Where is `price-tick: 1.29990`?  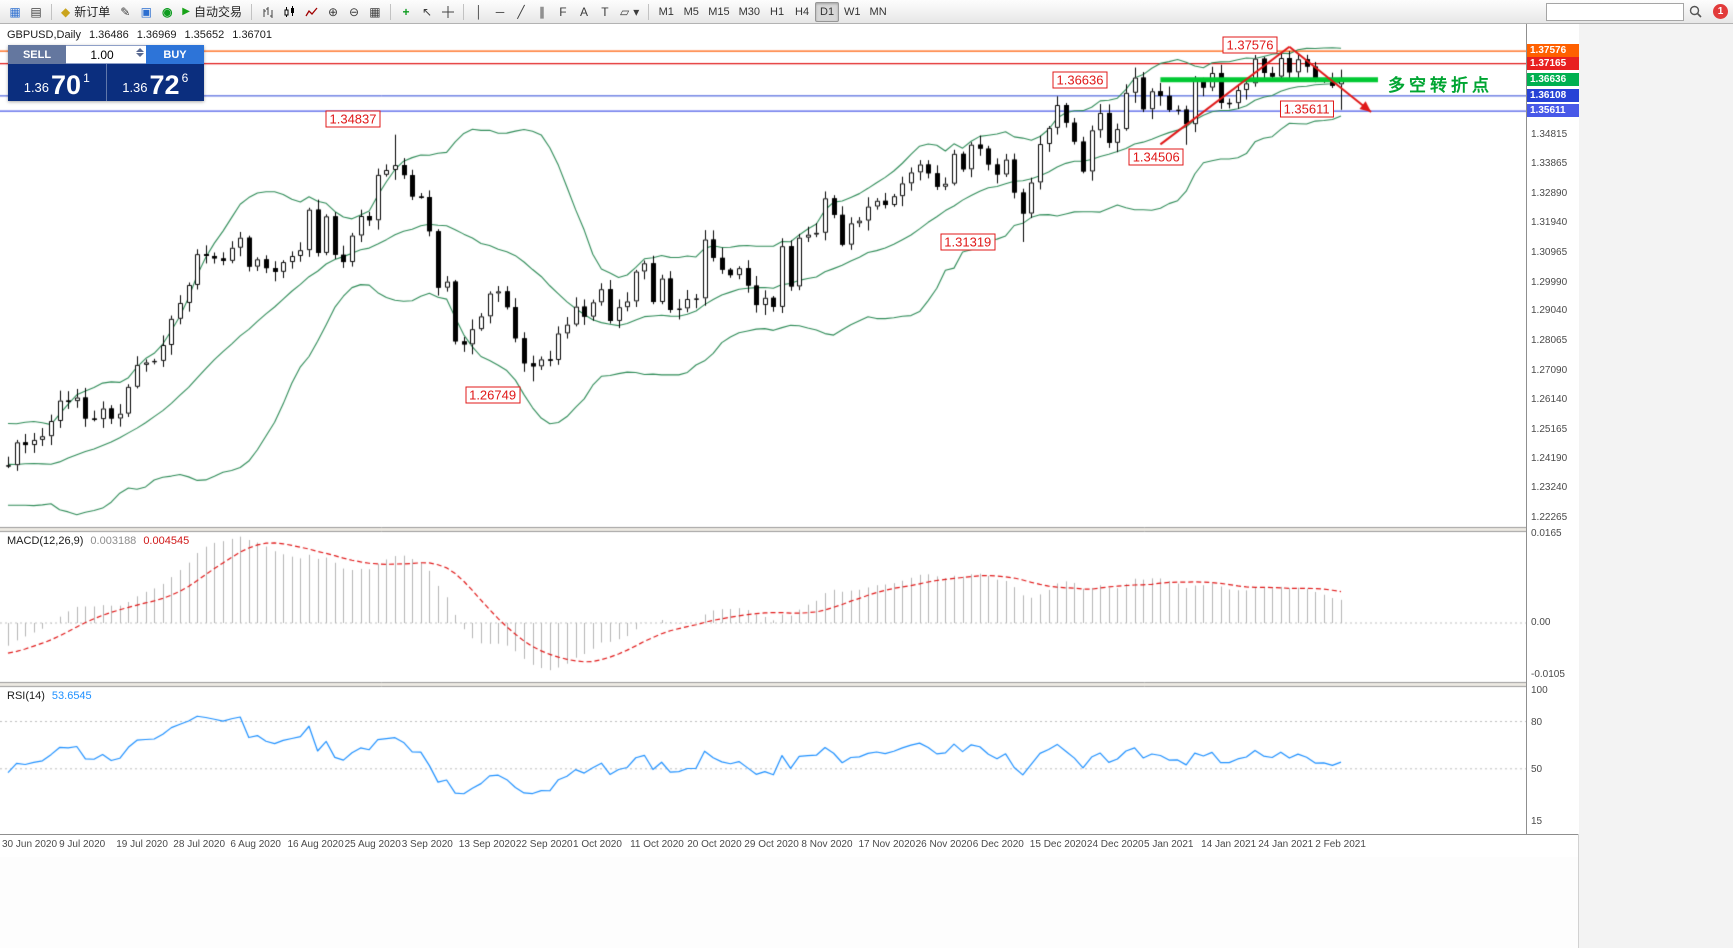
price-tick: 1.29990 is located at coordinates (1549, 282).